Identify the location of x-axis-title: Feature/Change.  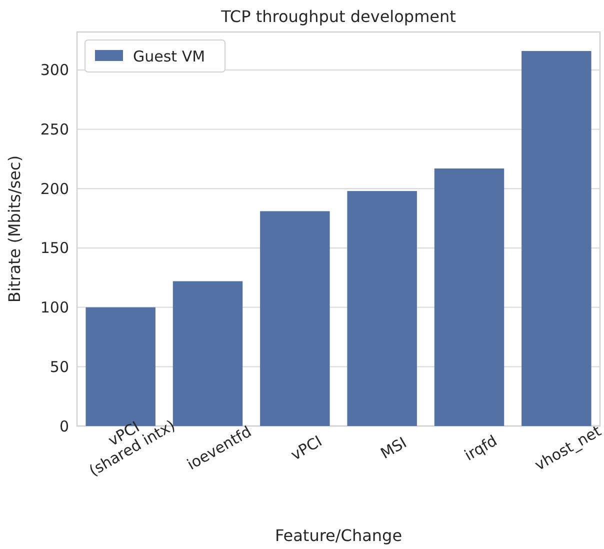
(338, 535).